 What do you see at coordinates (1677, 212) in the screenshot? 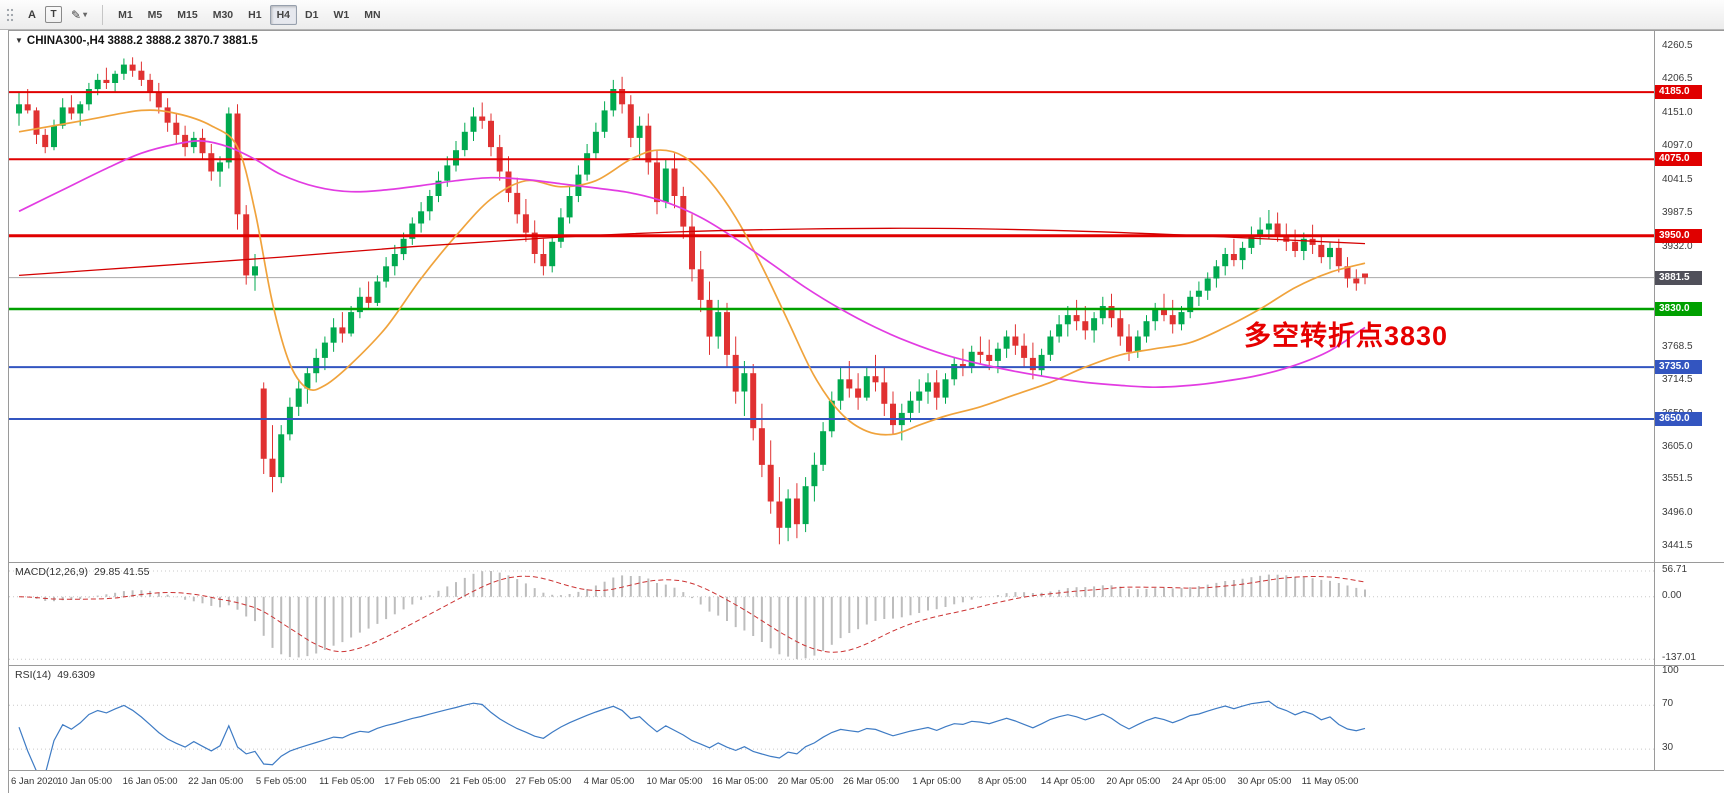
I see `price-tick-label: 3987.5` at bounding box center [1677, 212].